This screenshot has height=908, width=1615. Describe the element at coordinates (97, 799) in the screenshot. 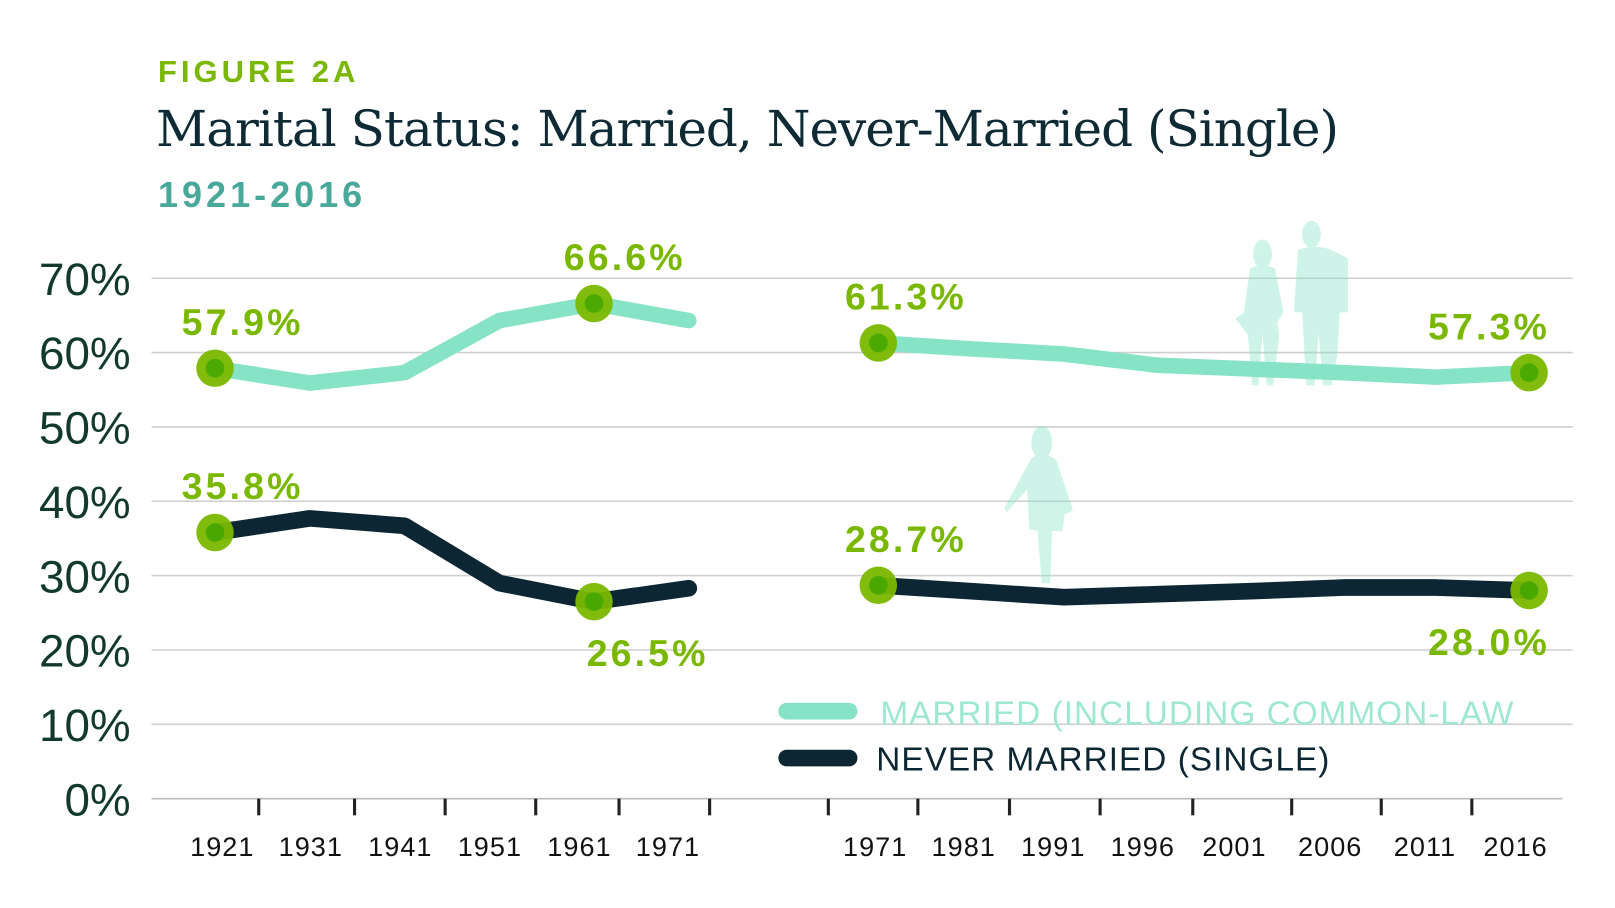

I see `y-tick-label: 0%` at that location.